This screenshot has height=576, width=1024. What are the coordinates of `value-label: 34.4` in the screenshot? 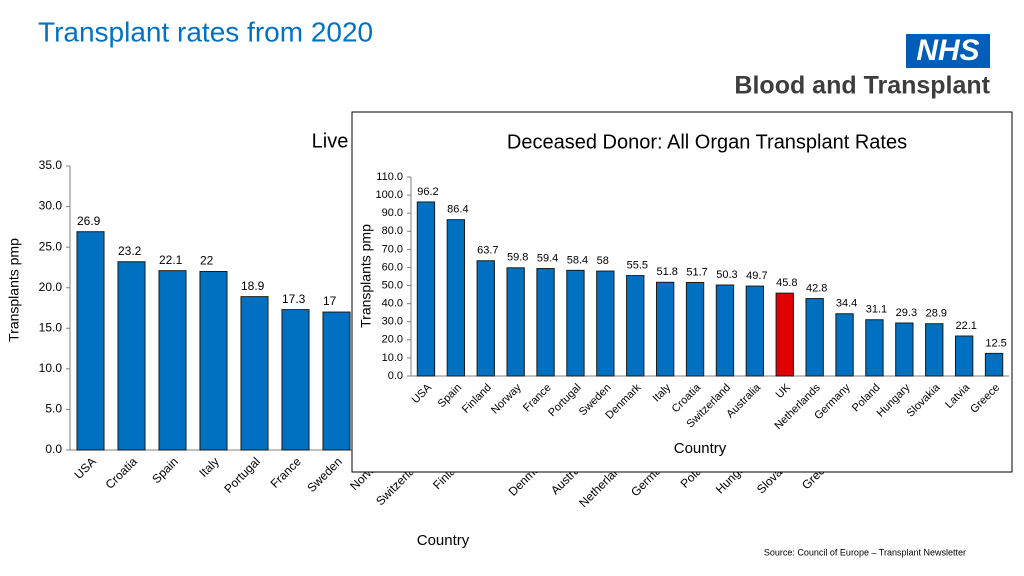 It's located at (846, 304).